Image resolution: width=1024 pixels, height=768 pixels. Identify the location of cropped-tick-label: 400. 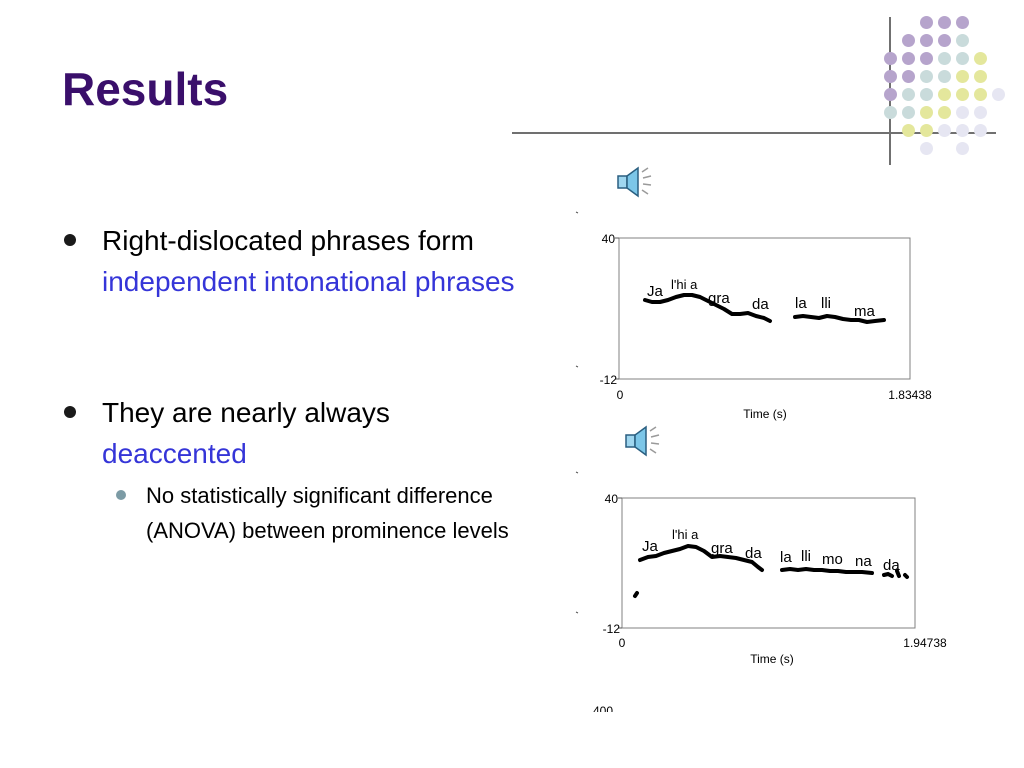
(603, 708).